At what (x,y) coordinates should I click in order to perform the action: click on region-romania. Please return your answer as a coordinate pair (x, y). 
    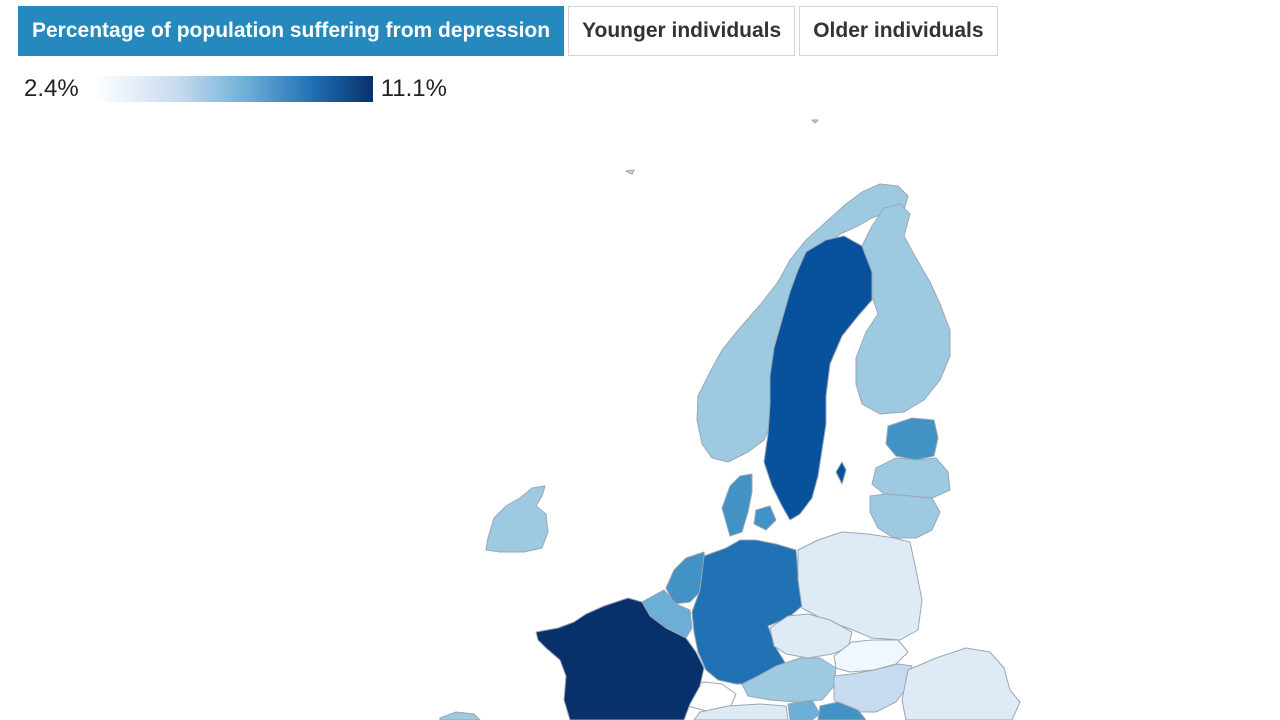
    Looking at the image, I should click on (961, 683).